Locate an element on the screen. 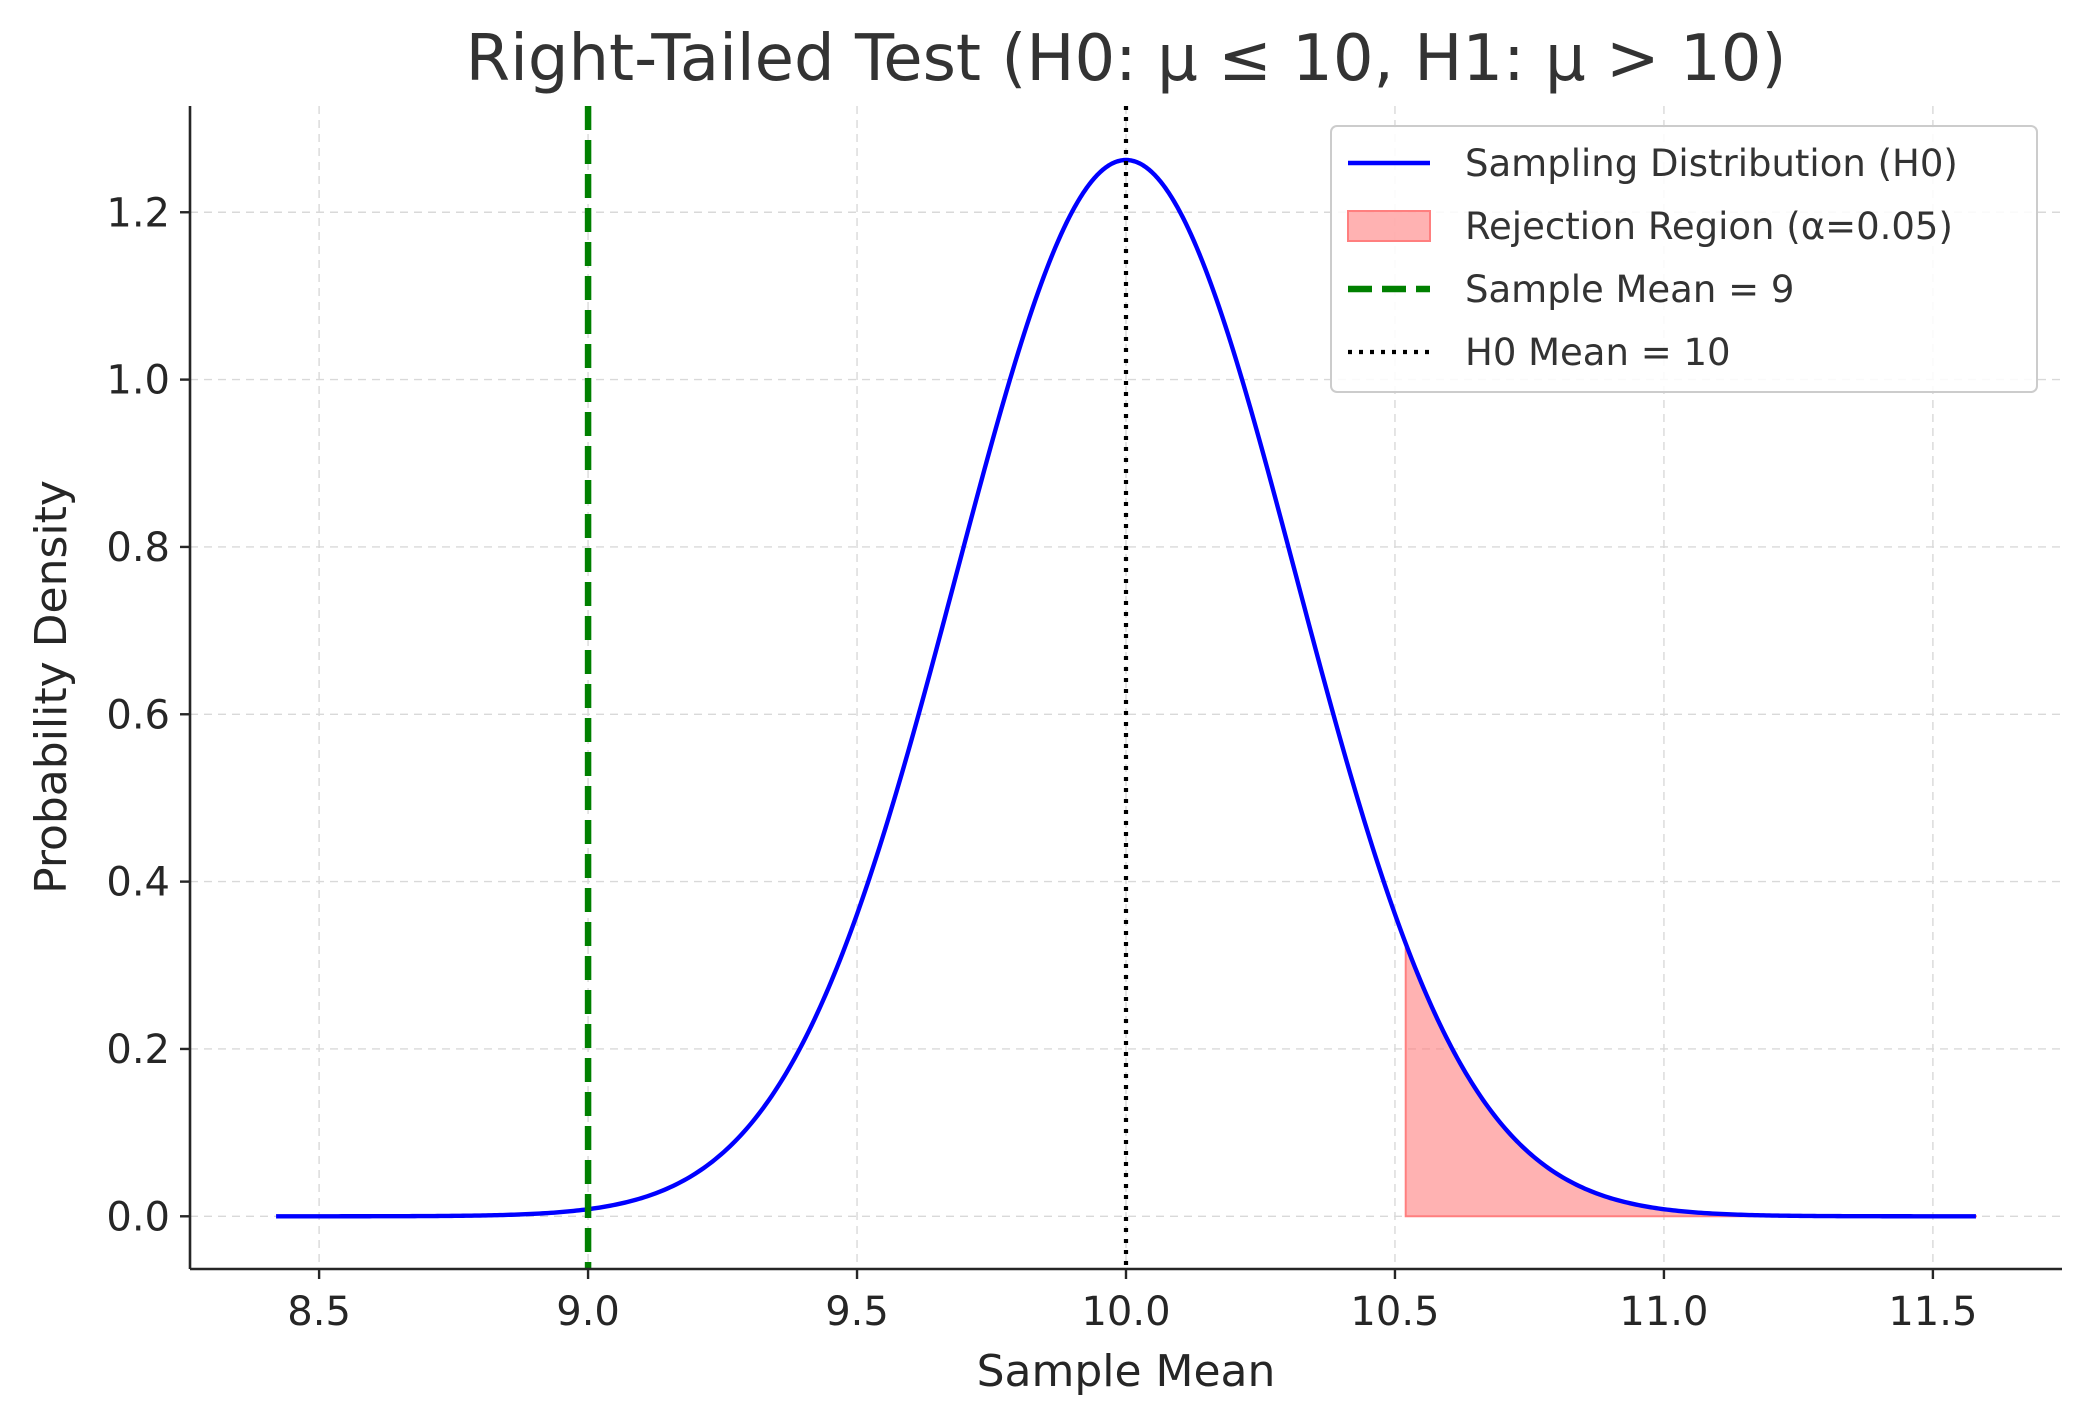 This screenshot has width=2078, height=1419. y-tick-label: 0.6 is located at coordinates (138, 715).